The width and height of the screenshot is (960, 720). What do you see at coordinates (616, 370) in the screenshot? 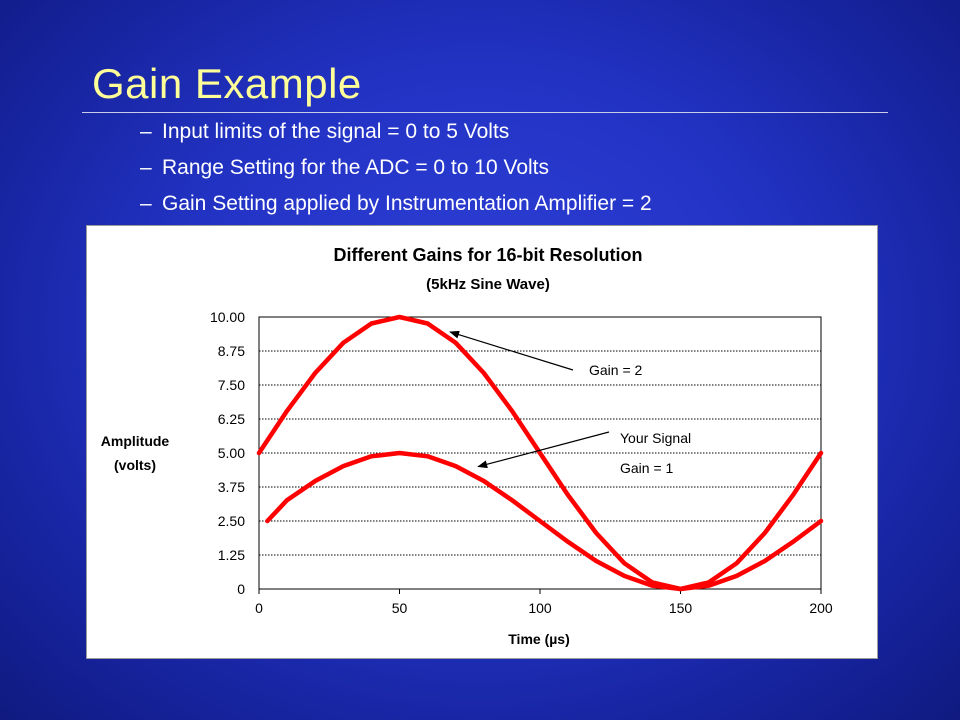
I see `annotation-label: Gain = 2` at bounding box center [616, 370].